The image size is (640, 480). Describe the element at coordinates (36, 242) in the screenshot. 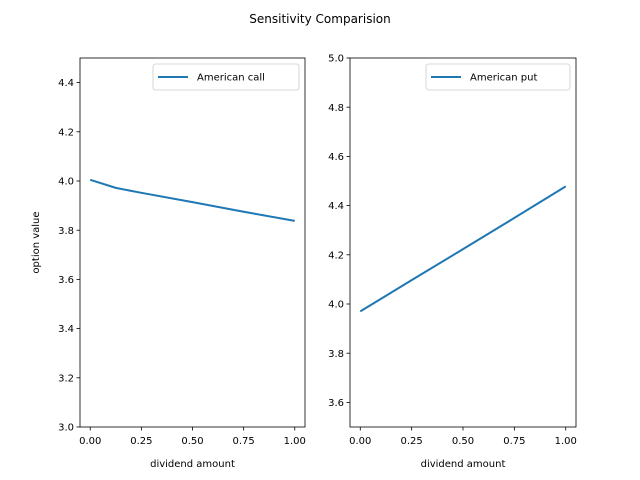

I see `y-axis-label-call: option value` at that location.